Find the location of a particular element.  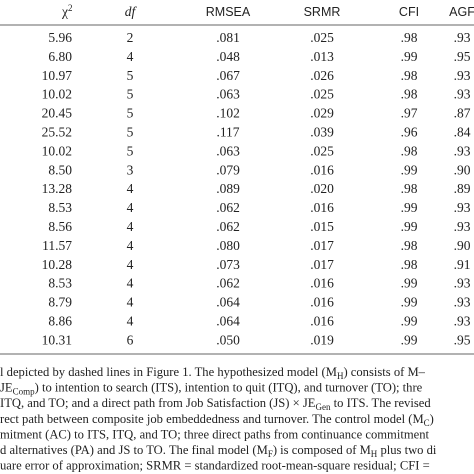

note-text: ) is composed of M is located at coordinates (322, 450).